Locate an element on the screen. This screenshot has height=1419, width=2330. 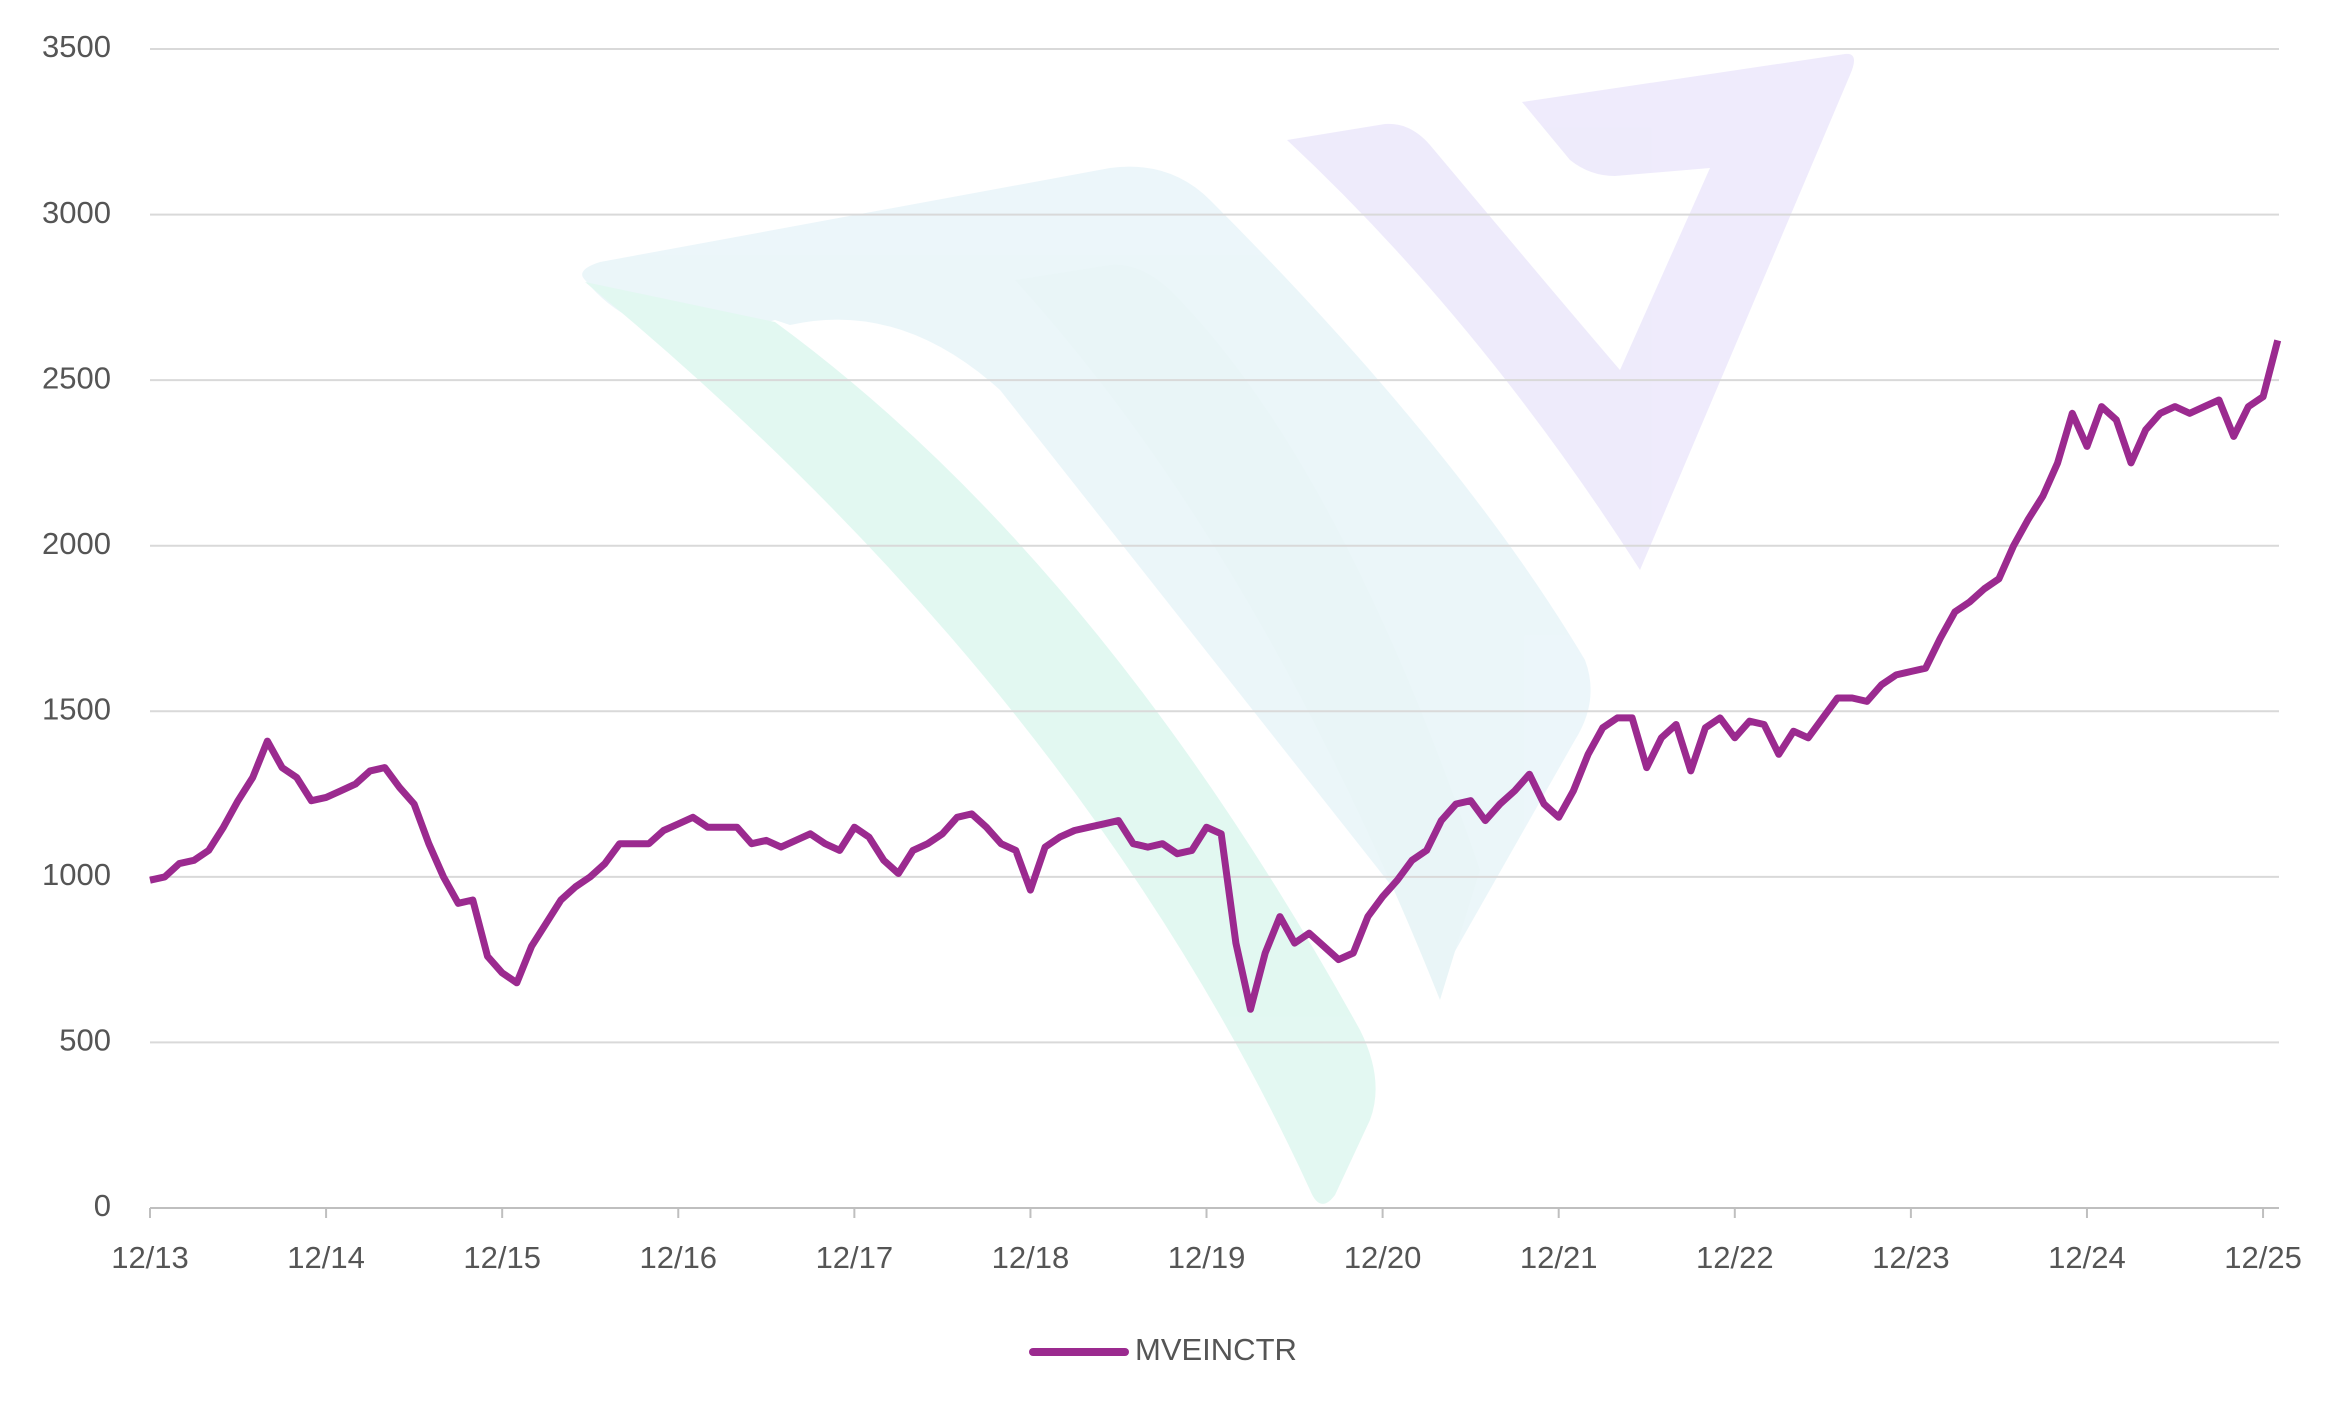
x-tick-label: 12/16 is located at coordinates (678, 1257).